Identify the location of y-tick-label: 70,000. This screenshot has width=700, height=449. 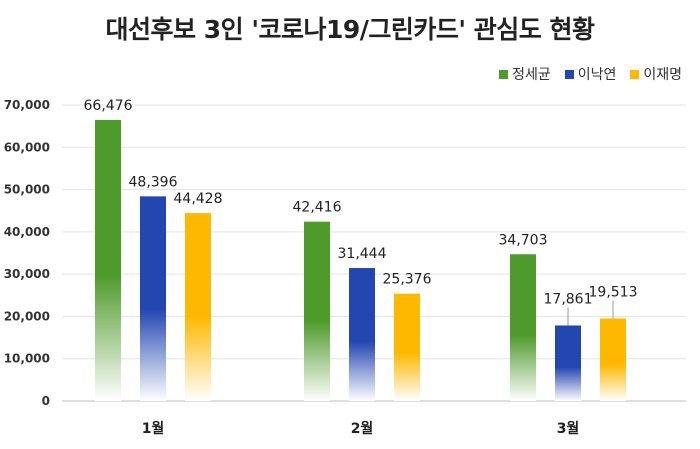
(27, 105).